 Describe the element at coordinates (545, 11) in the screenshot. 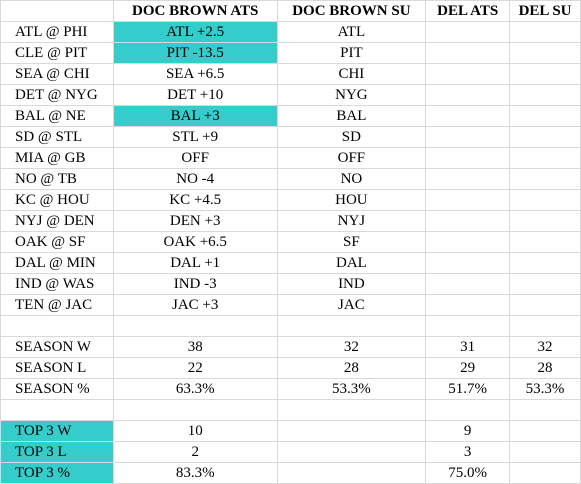

I see `header-cell-del-su: DEL SU` at that location.